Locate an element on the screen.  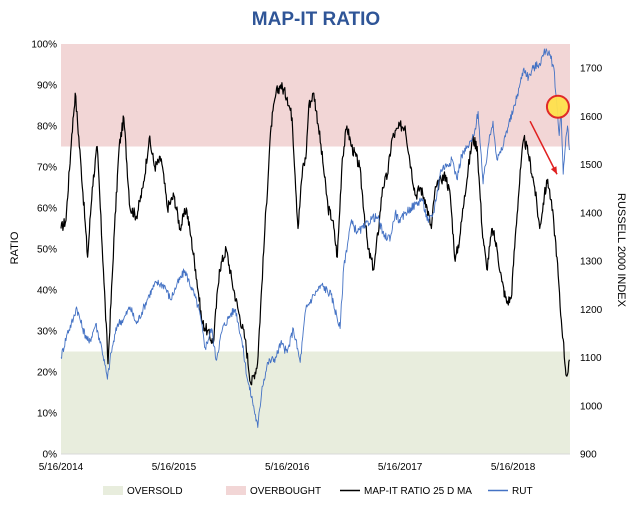
x-tick-label: 5/16/2016 is located at coordinates (287, 467).